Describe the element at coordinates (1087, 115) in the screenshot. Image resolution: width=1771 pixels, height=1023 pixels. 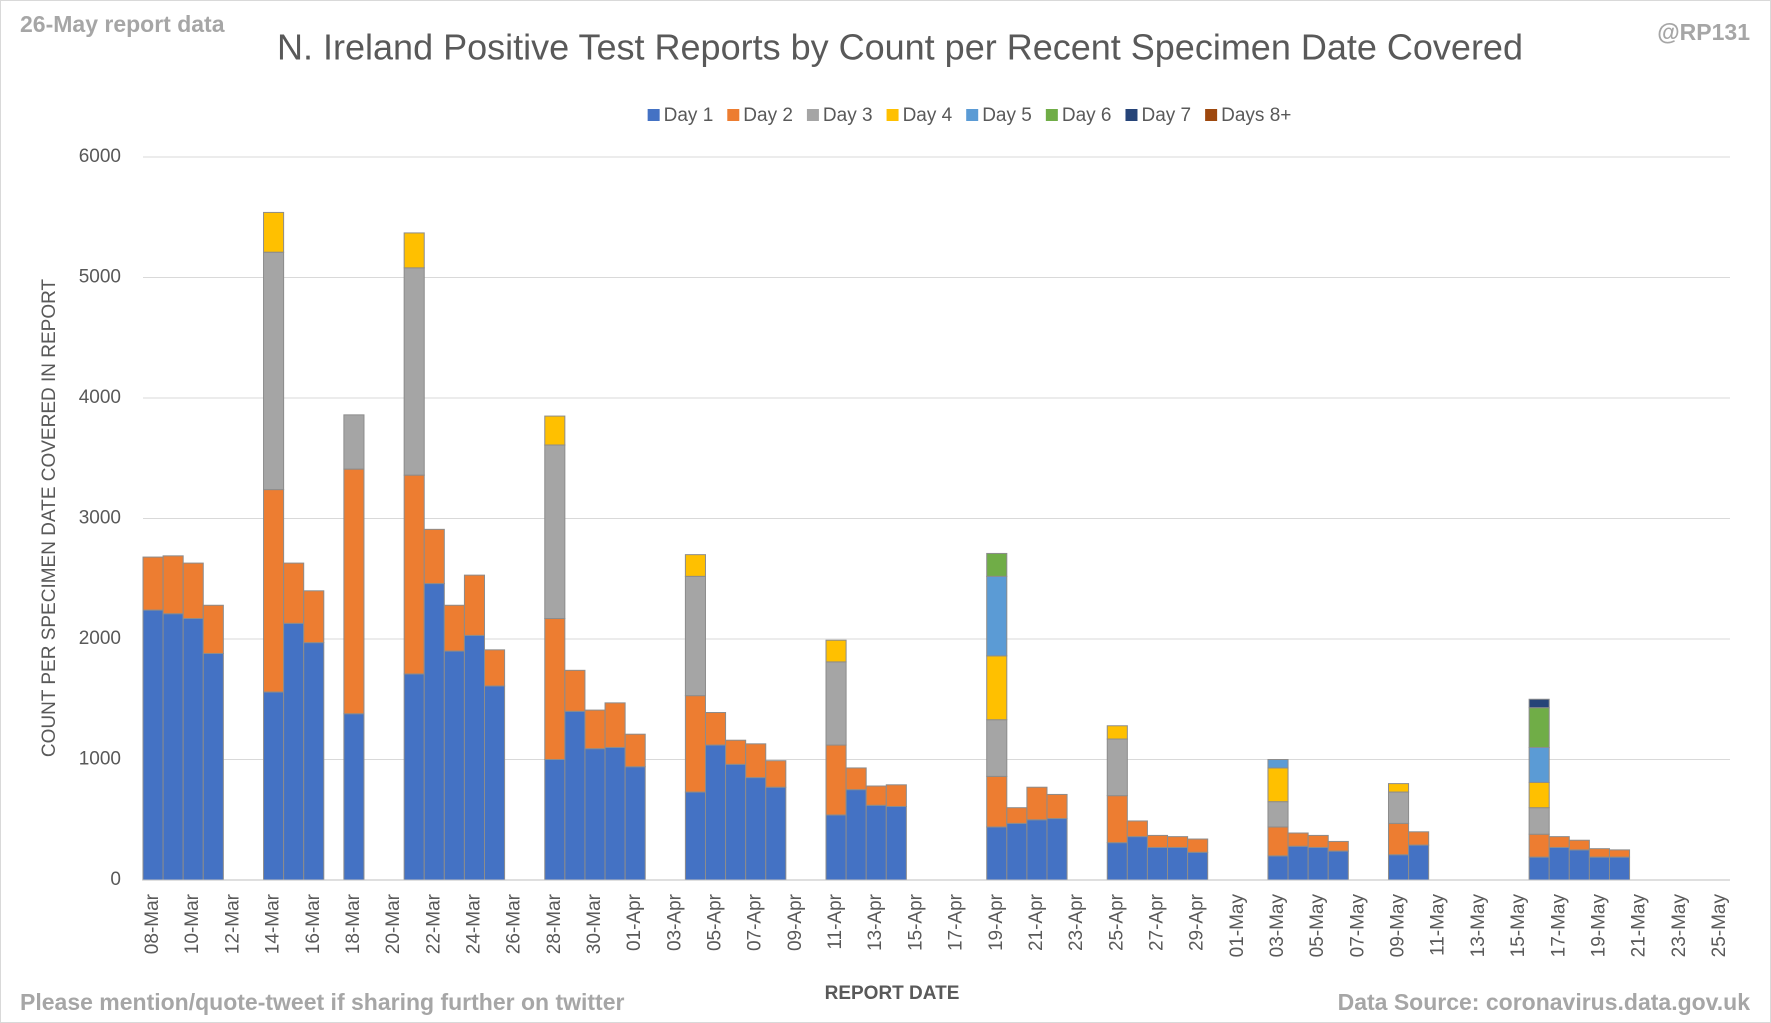
I see `legend-label: Day 6` at that location.